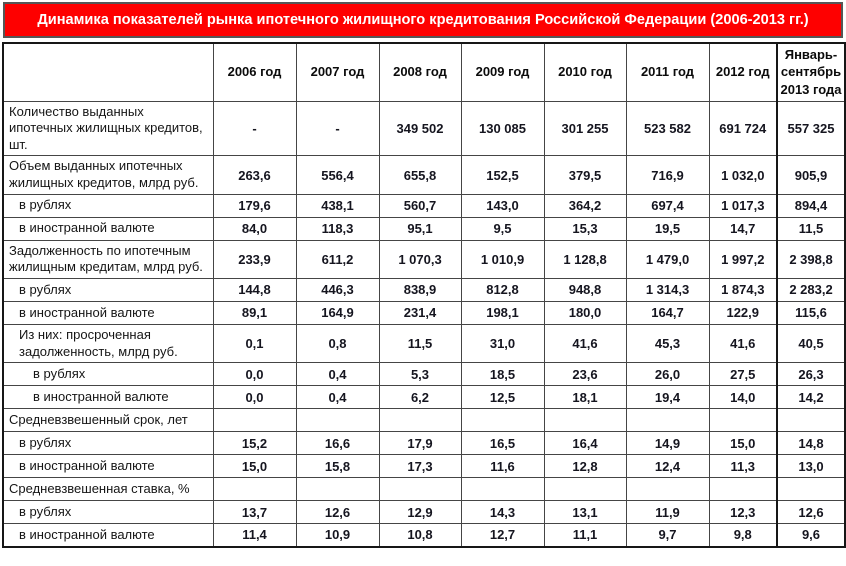 This screenshot has width=846, height=566. I want to click on cell-value: 364,2, so click(585, 205).